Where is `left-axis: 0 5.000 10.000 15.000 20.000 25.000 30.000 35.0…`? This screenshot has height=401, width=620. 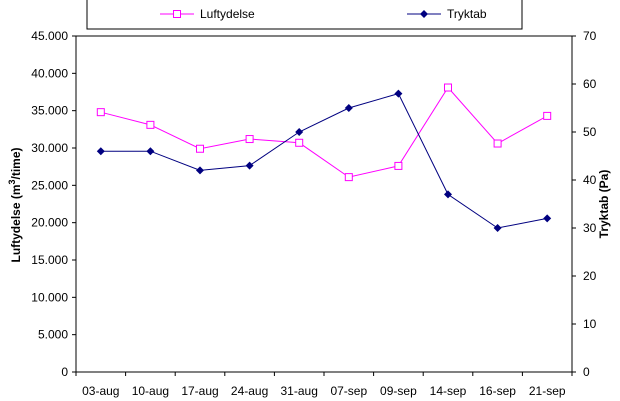 left-axis: 0 5.000 10.000 15.000 20.000 25.000 30.000 35.0… is located at coordinates (53, 204).